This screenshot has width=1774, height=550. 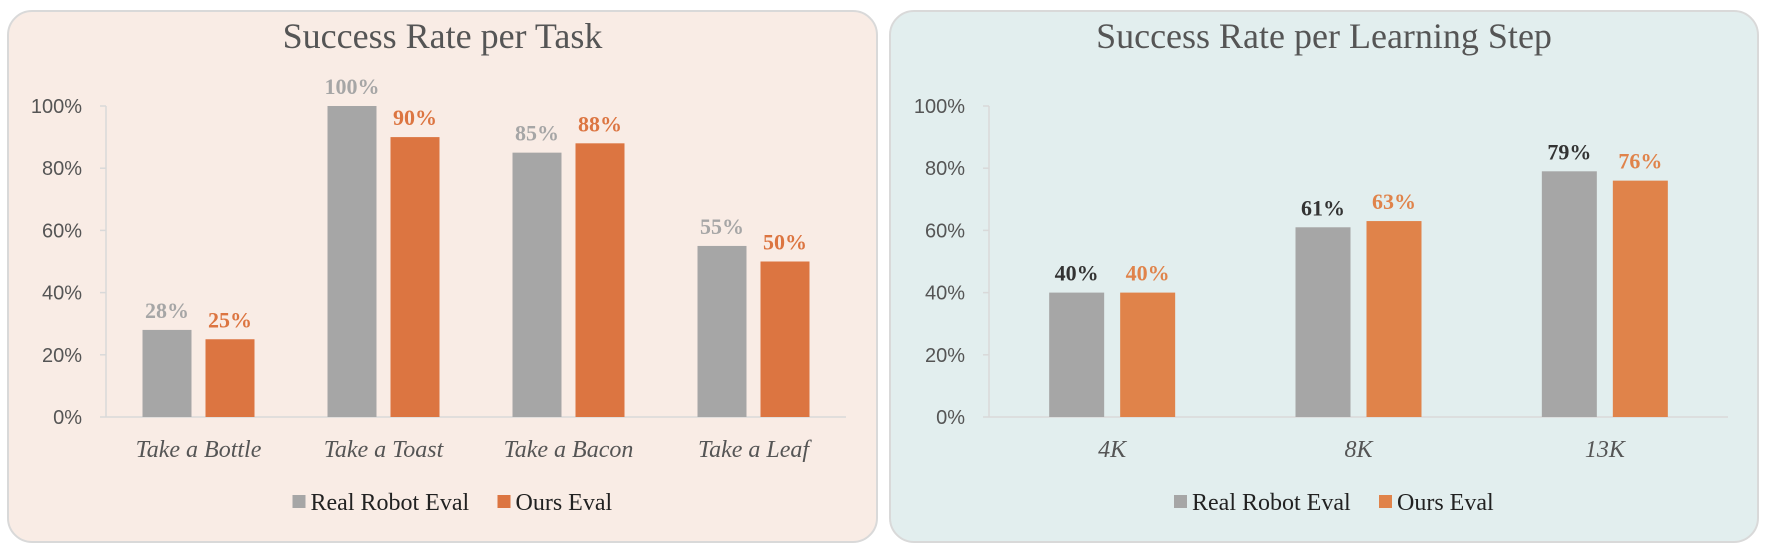 What do you see at coordinates (1394, 201) in the screenshot?
I see `data-label: 63%` at bounding box center [1394, 201].